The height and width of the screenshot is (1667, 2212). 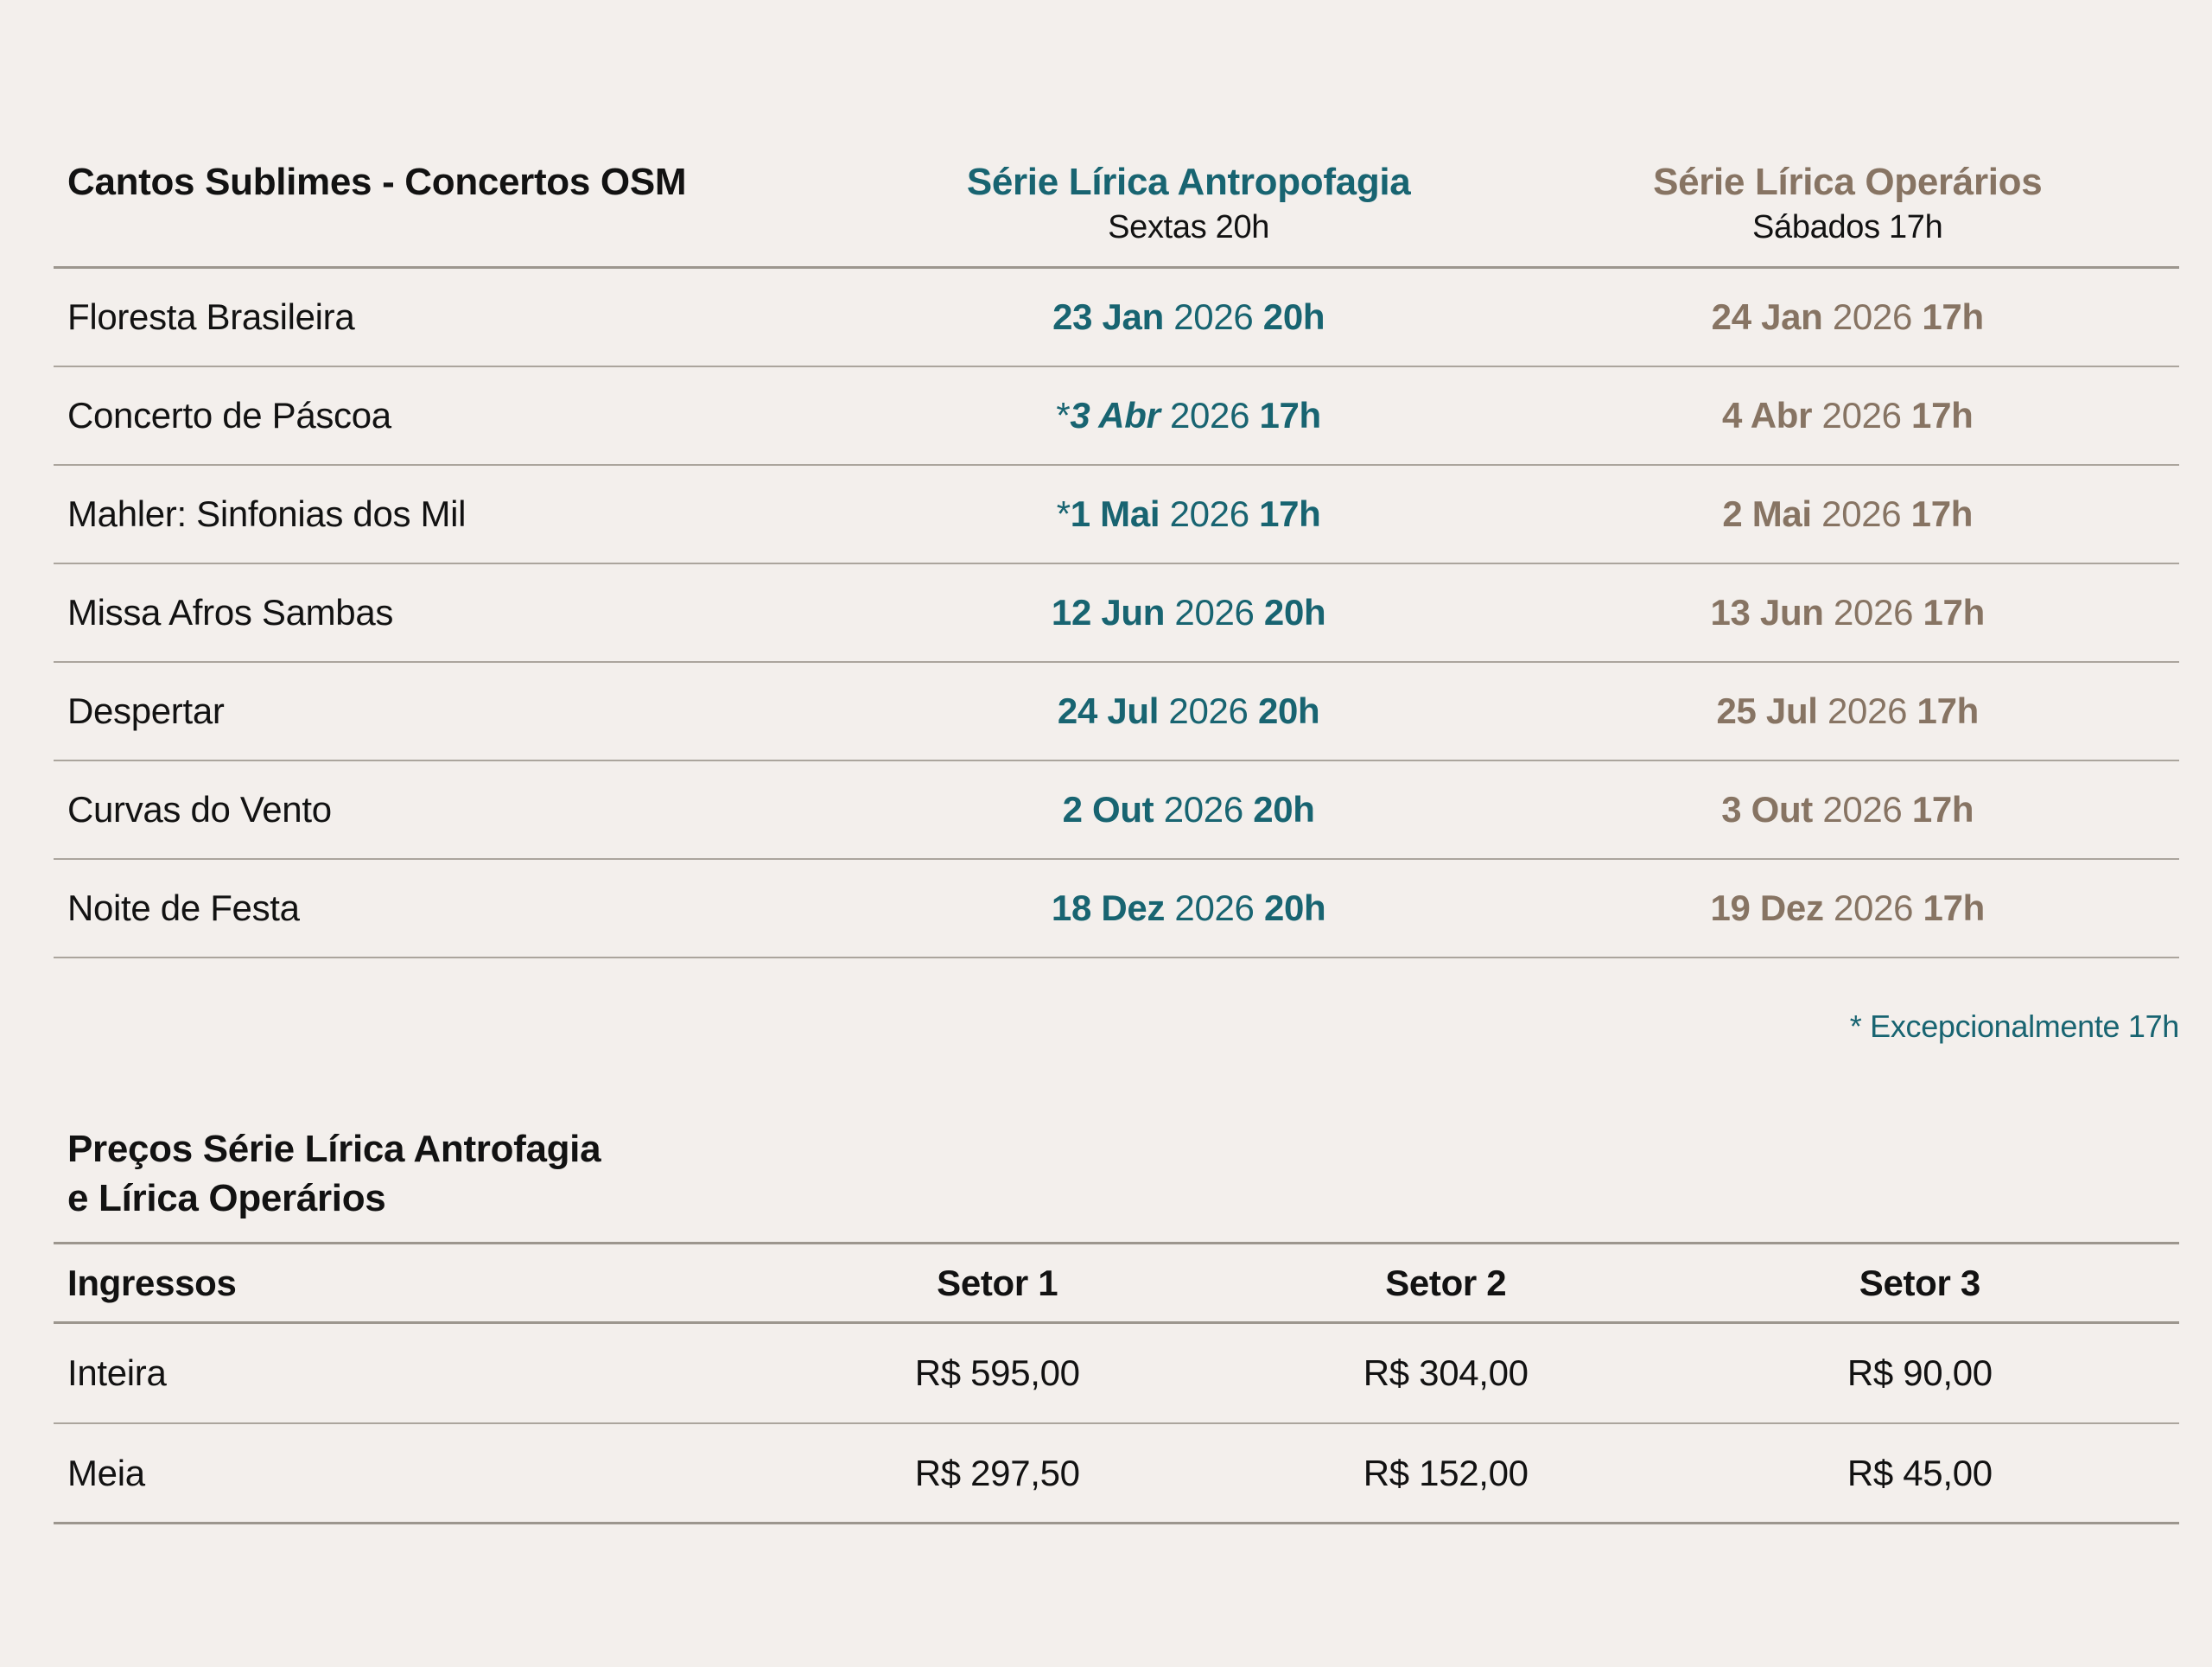 I want to click on prices-title-line1: Preços Série Lírica Antrofagia, so click(x=334, y=1149).